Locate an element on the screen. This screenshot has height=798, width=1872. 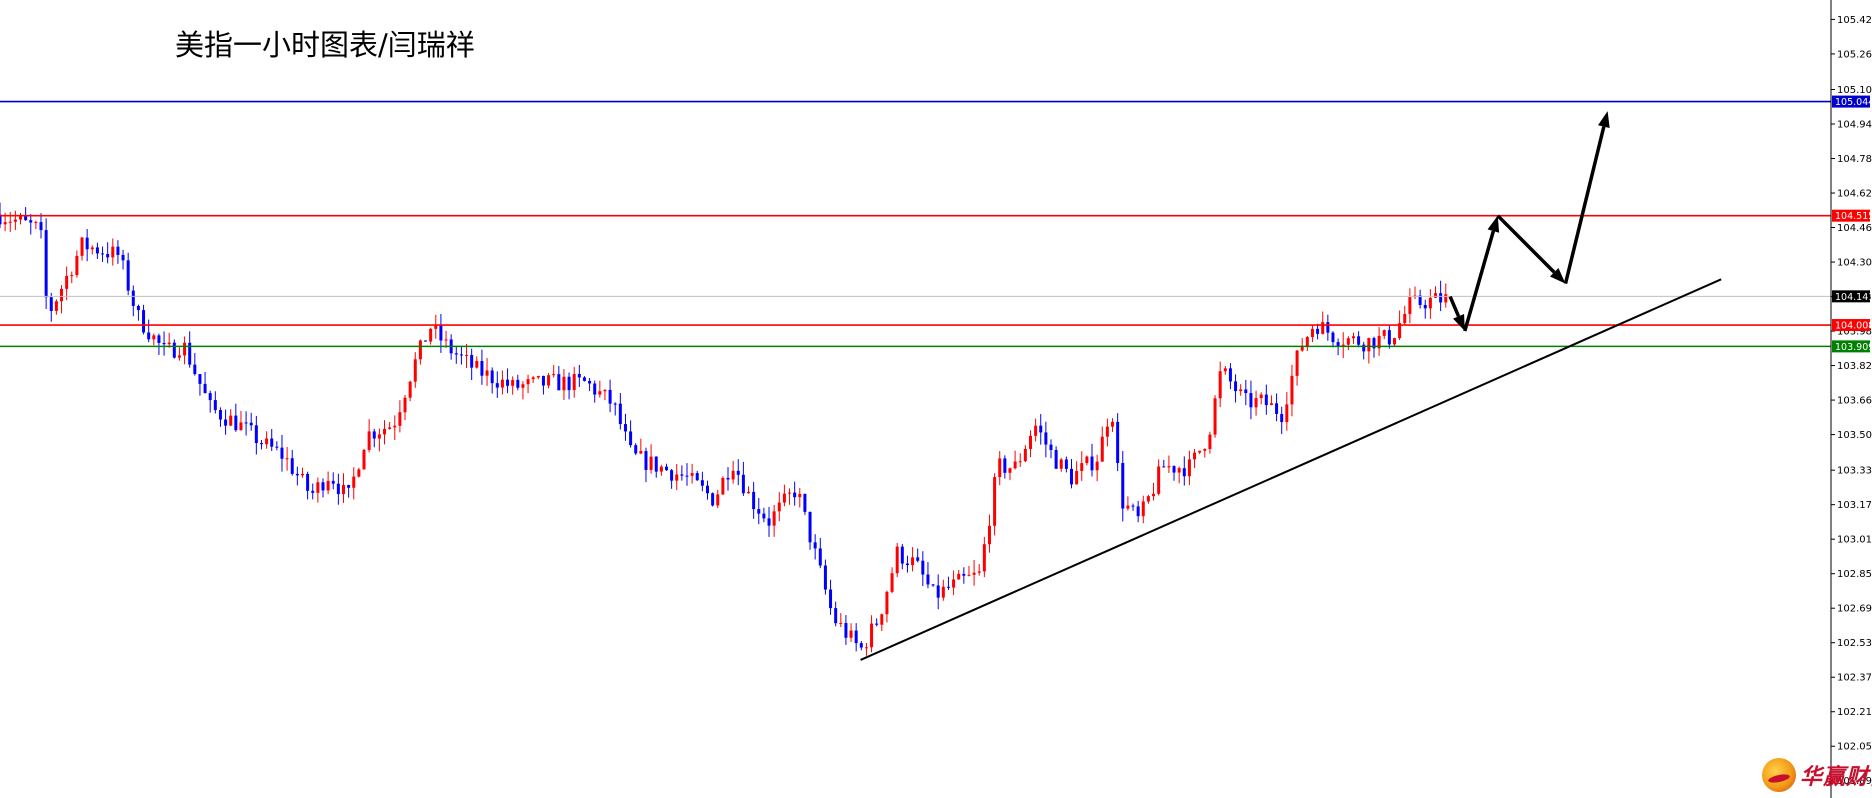
brand-logo: 华赢财富 is located at coordinates (1817, 775).